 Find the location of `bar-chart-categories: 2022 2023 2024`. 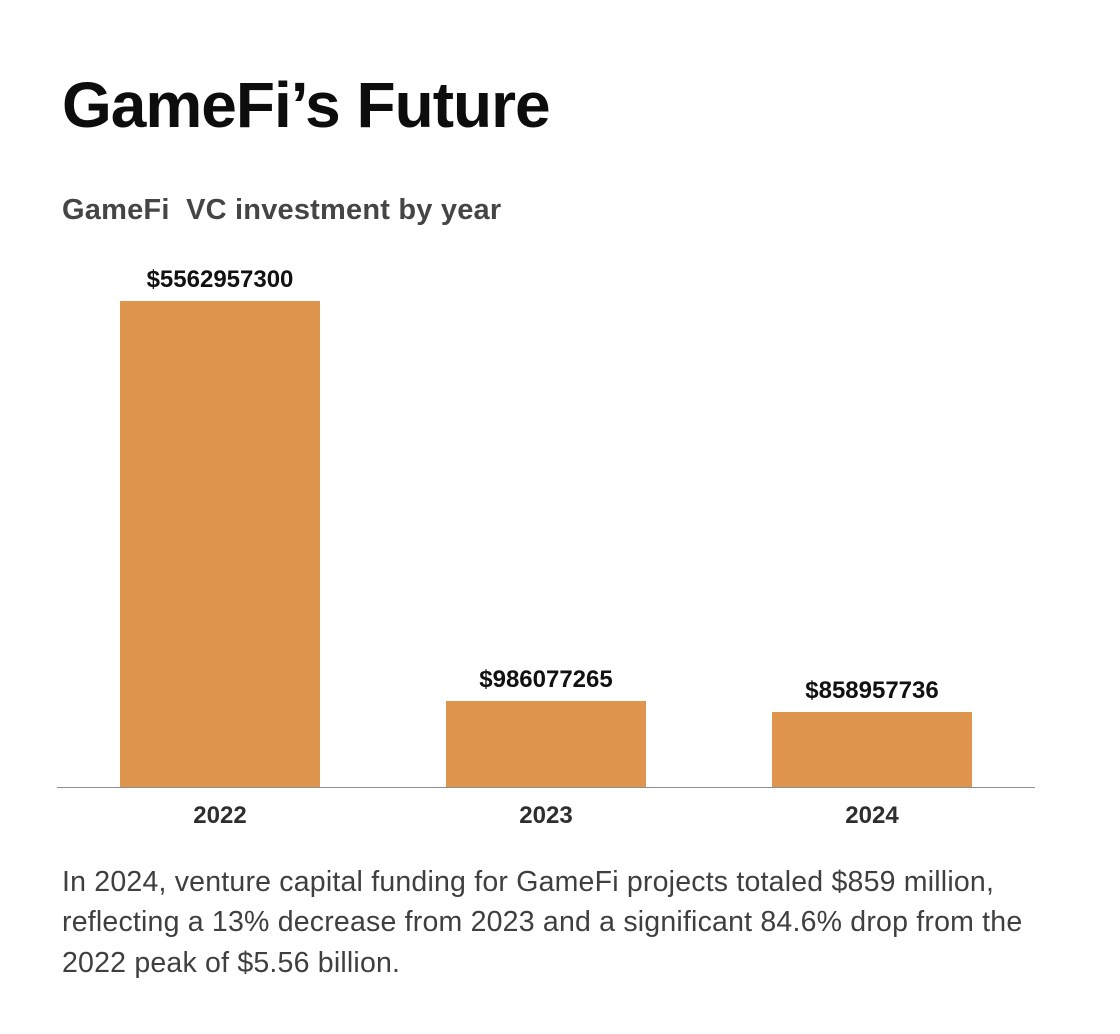

bar-chart-categories: 2022 2023 2024 is located at coordinates (546, 809).